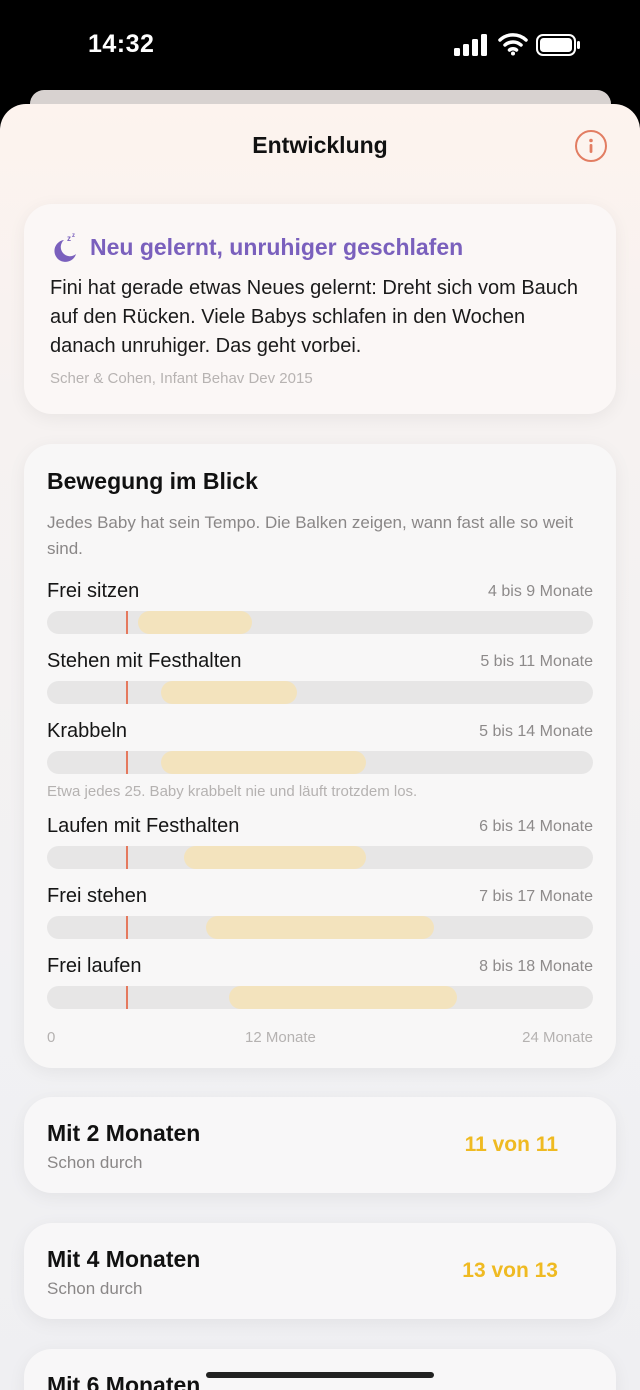  Describe the element at coordinates (181, 378) in the screenshot. I see `insight-source: Scher & Cohen, Infant Behav Dev 2015` at that location.